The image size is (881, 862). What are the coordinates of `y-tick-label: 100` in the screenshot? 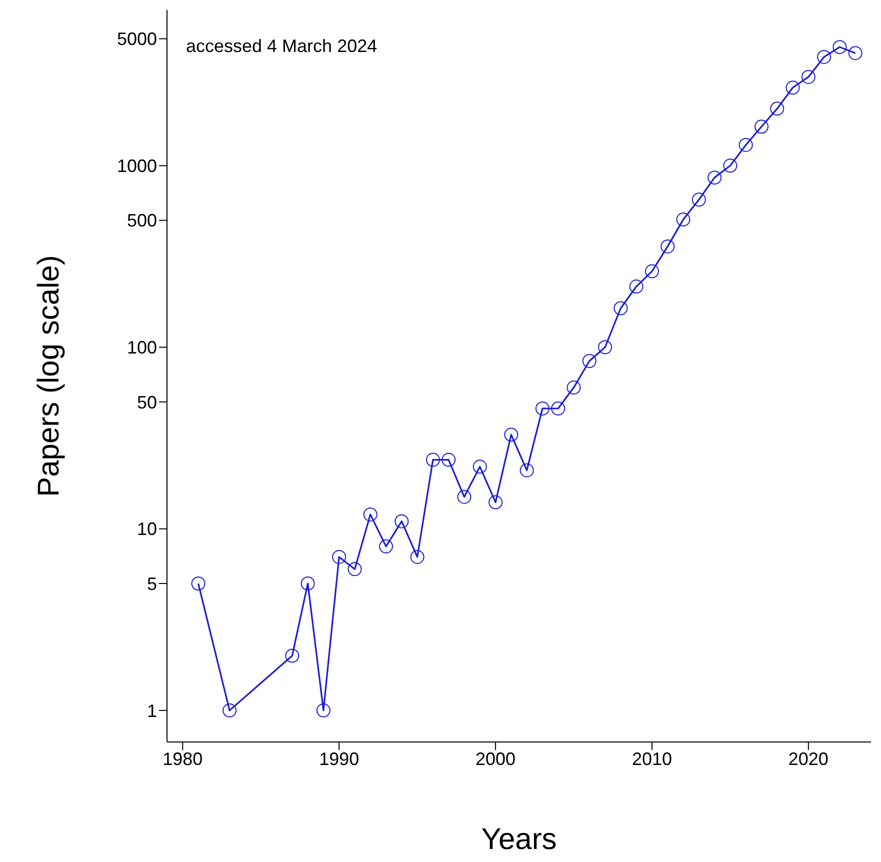 It's located at (141, 348).